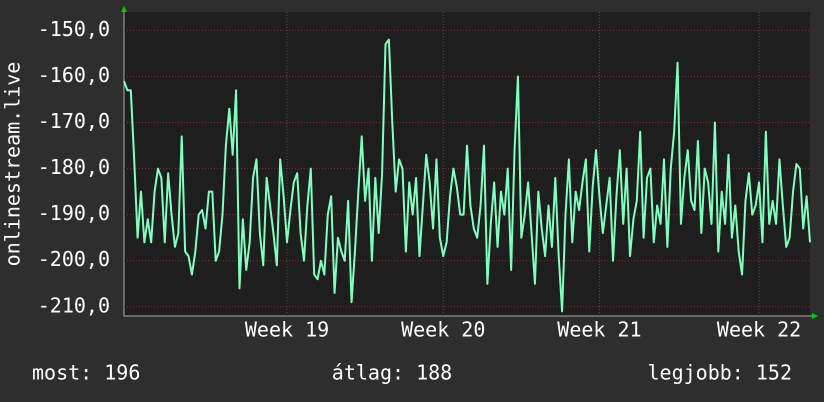  What do you see at coordinates (86, 373) in the screenshot?
I see `stat-current: most: 196` at bounding box center [86, 373].